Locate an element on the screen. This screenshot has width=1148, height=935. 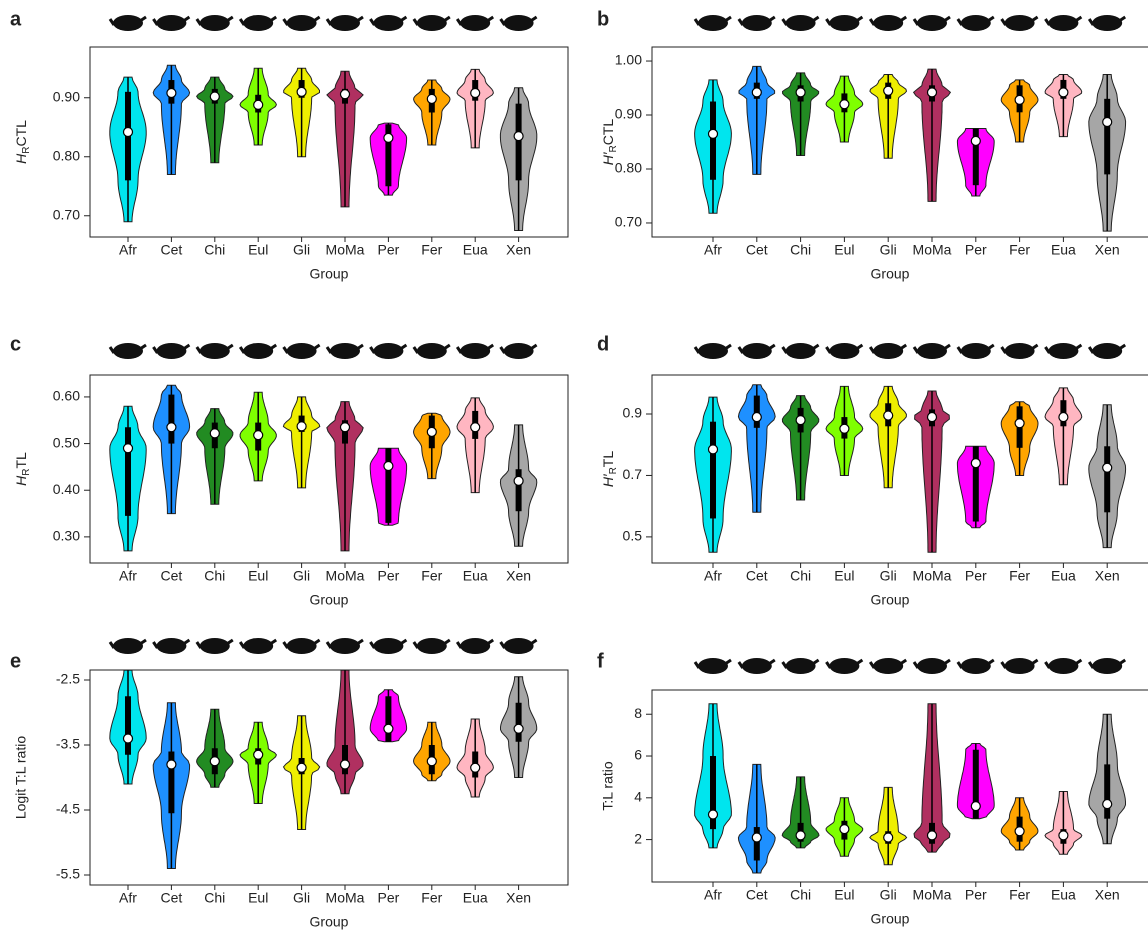
y-tick-label: 6 is located at coordinates (638, 755).